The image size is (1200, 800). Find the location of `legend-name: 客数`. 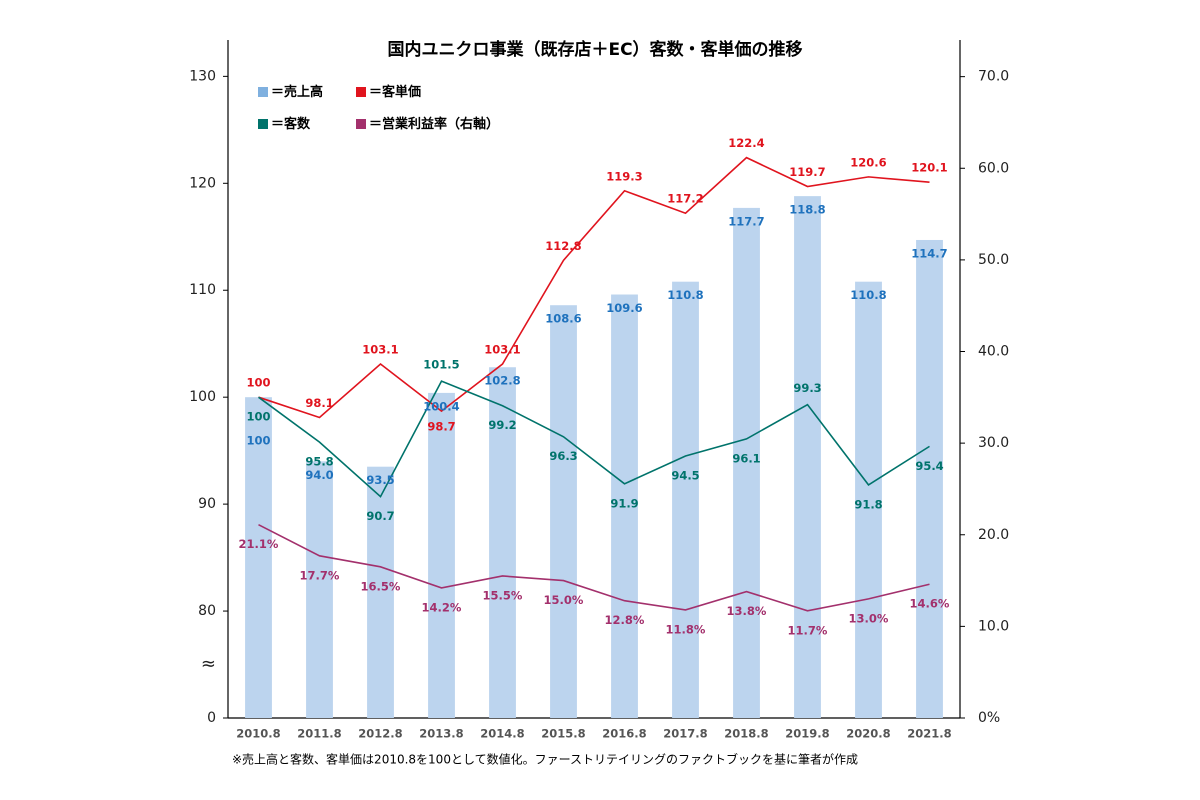

legend-name: 客数 is located at coordinates (297, 124).